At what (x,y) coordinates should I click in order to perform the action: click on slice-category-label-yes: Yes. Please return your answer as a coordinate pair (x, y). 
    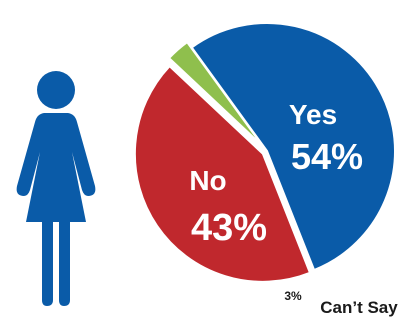
    Looking at the image, I should click on (313, 114).